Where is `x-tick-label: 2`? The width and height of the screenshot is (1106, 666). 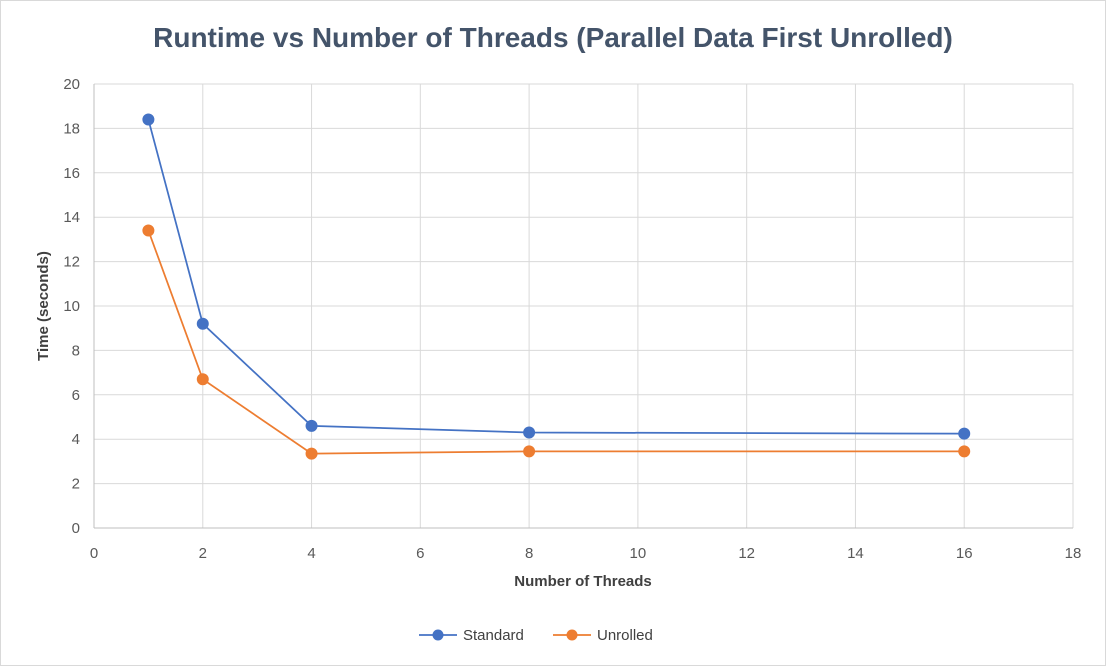 x-tick-label: 2 is located at coordinates (203, 553).